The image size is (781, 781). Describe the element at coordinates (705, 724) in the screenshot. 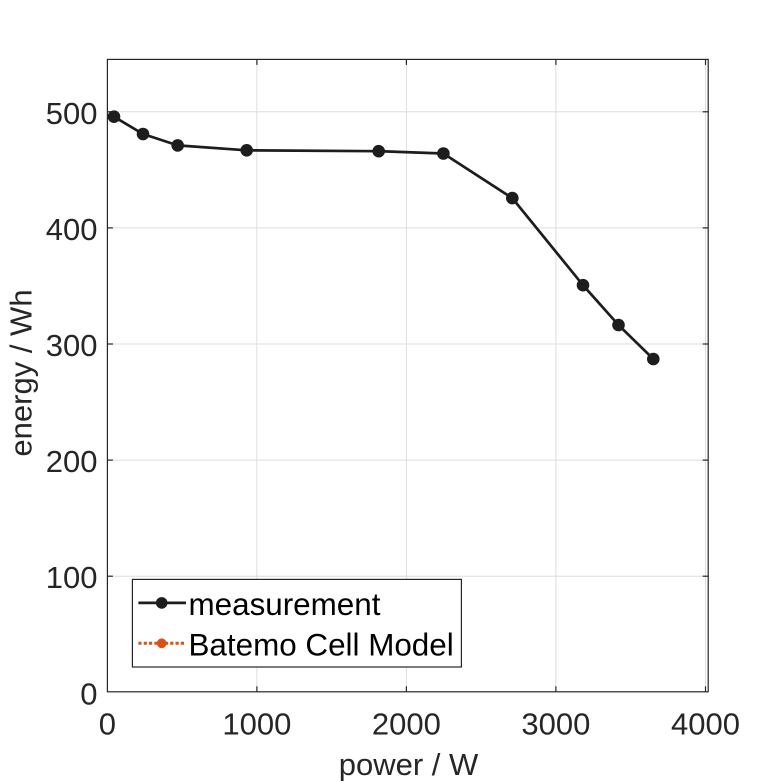

I see `svg-text: 4000` at that location.